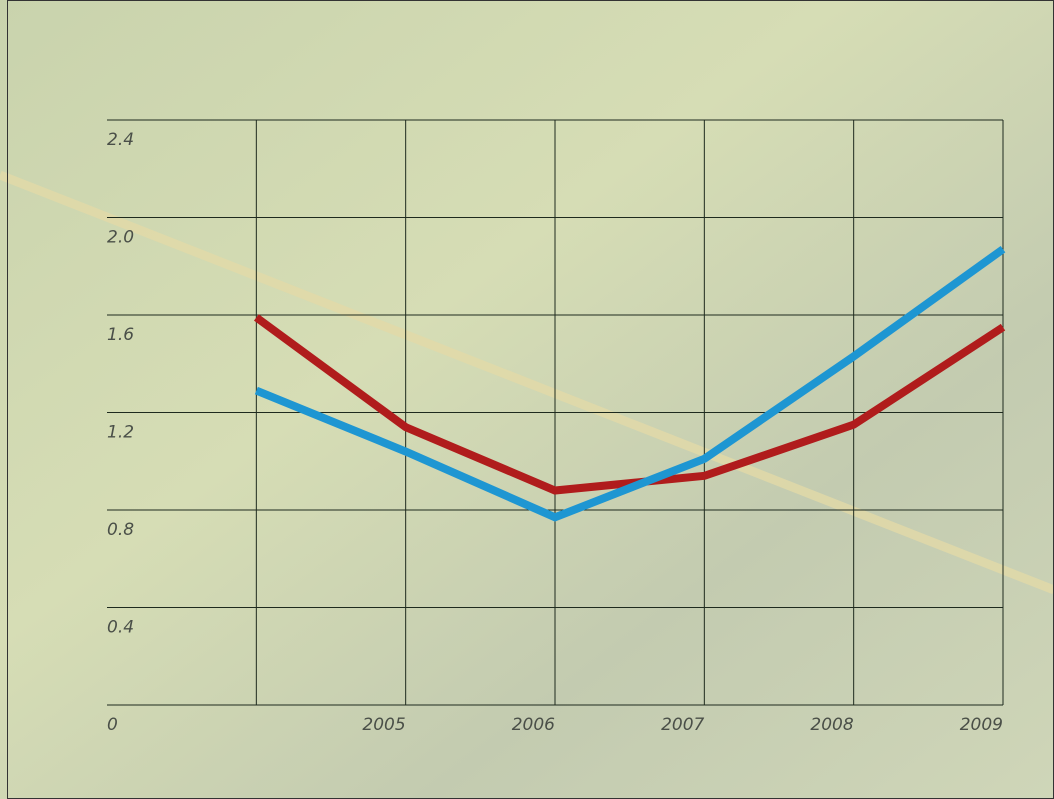 The height and width of the screenshot is (799, 1054). What do you see at coordinates (120, 238) in the screenshot?
I see `y-tick-label: 2.0` at bounding box center [120, 238].